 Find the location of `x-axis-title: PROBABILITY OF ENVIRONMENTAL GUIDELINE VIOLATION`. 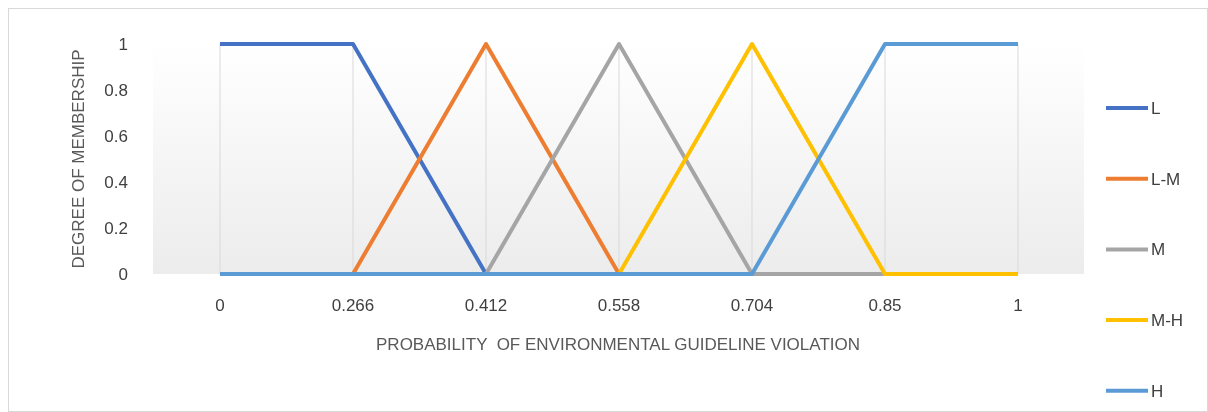

x-axis-title: PROBABILITY OF ENVIRONMENTAL GUIDELINE VIOLATION is located at coordinates (618, 344).